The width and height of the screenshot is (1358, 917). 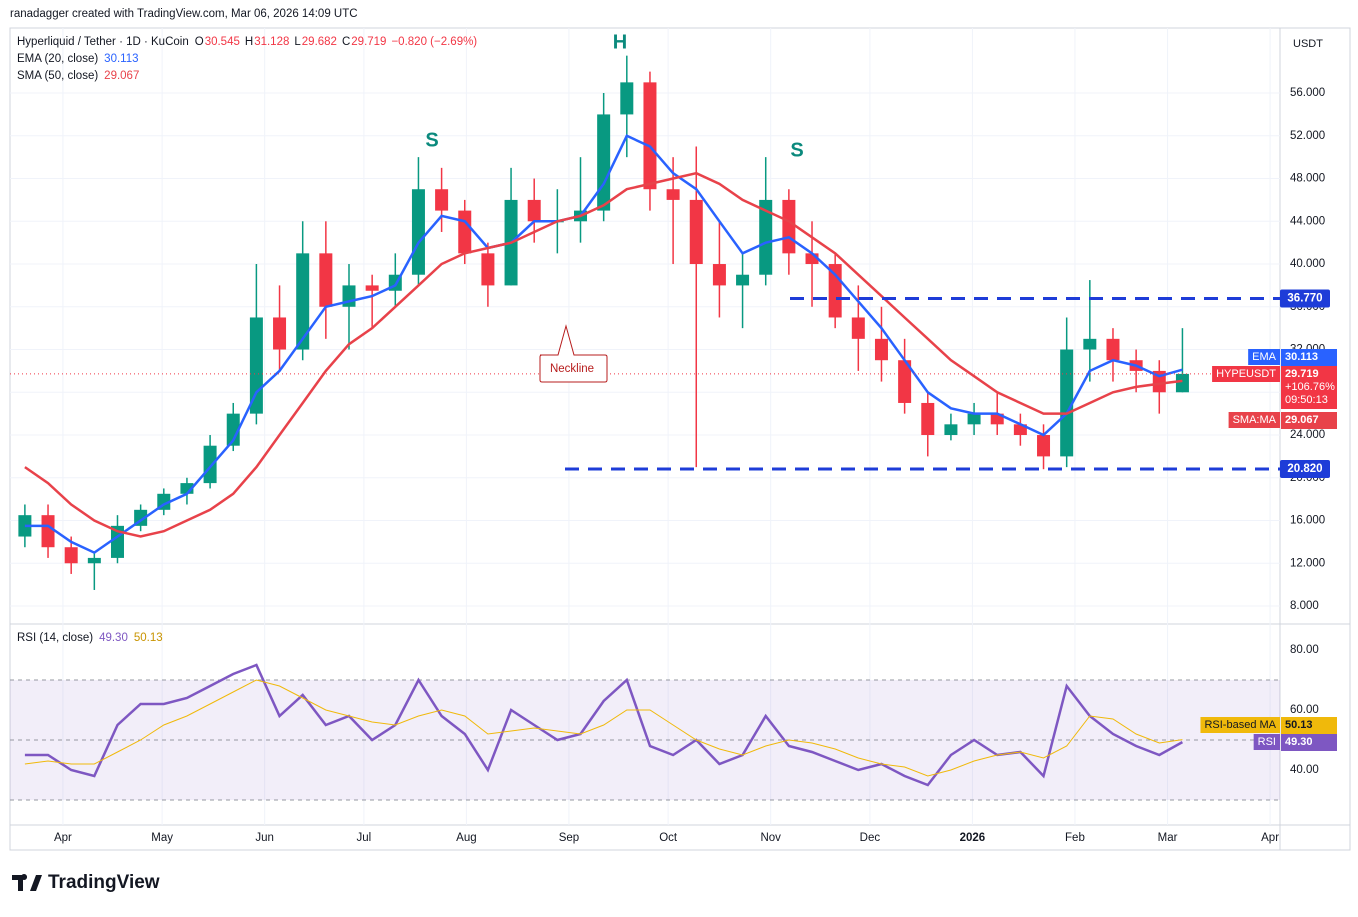 I want to click on y-tick-label: 12.000, so click(x=1307, y=563).